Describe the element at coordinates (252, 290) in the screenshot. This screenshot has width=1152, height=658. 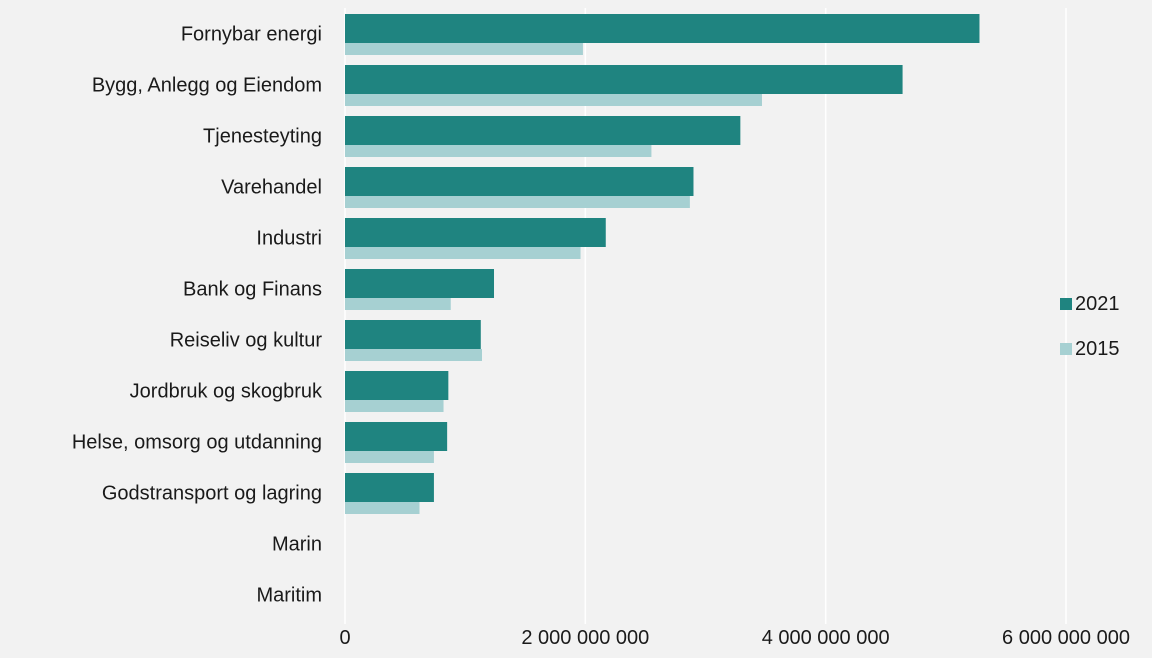
I see `category-label: Bank og Finans` at that location.